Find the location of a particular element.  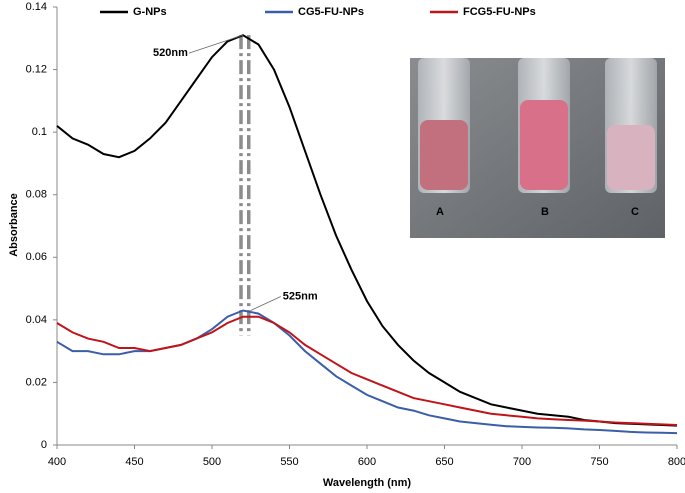

inset-label: A is located at coordinates (440, 212).